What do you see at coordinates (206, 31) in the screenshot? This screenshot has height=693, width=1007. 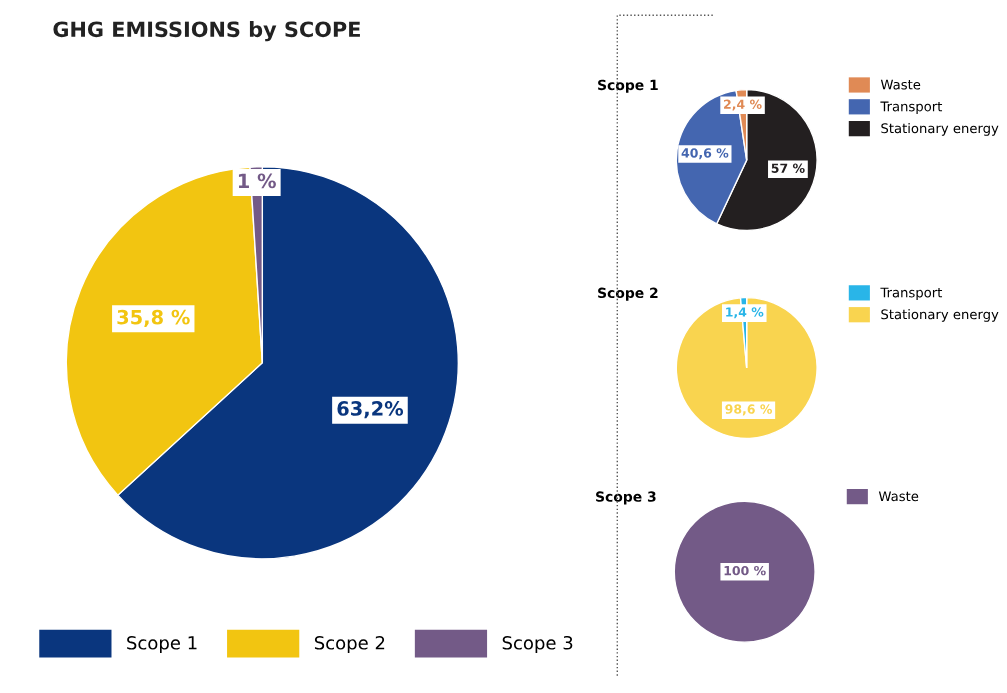 I see `chart-title: GHG EMISSIONS by SCOPE` at bounding box center [206, 31].